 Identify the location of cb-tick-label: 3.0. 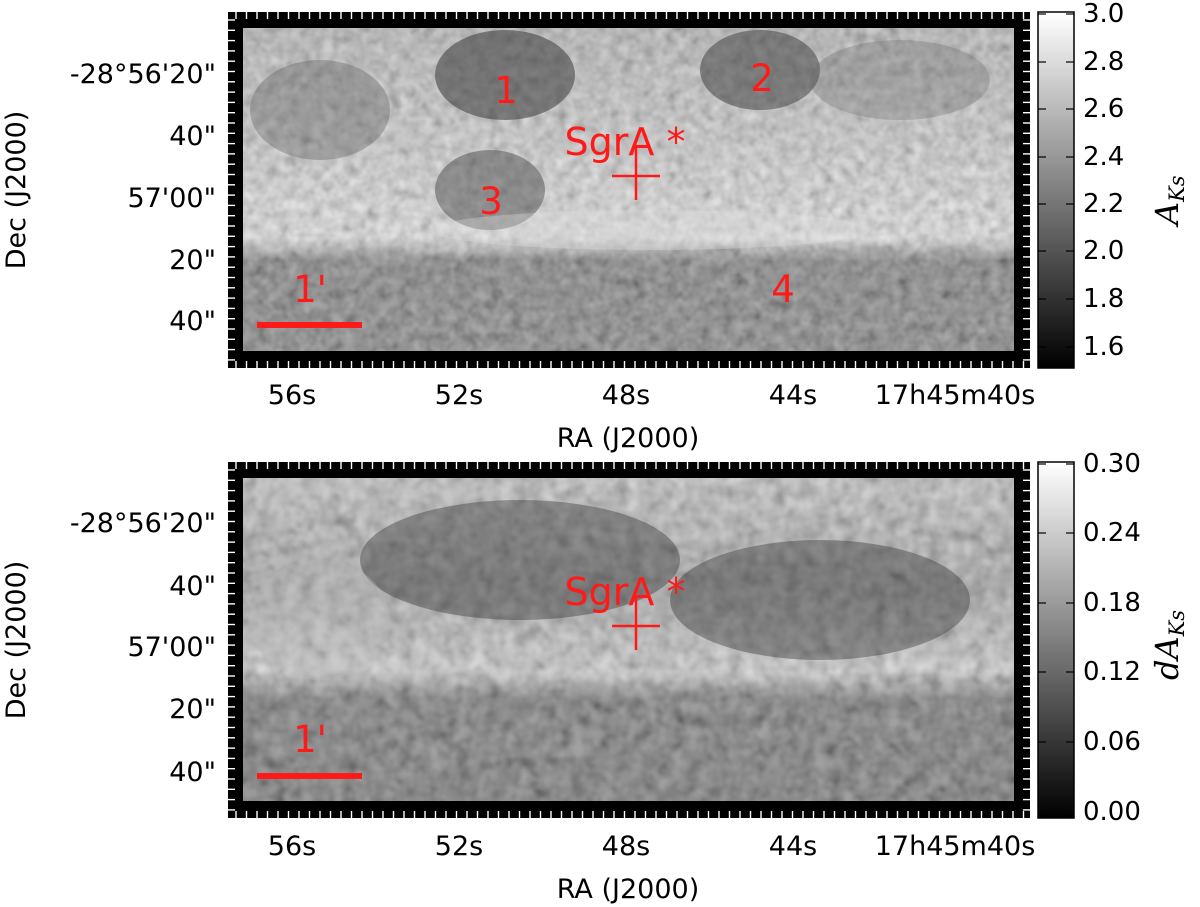
(1103, 14).